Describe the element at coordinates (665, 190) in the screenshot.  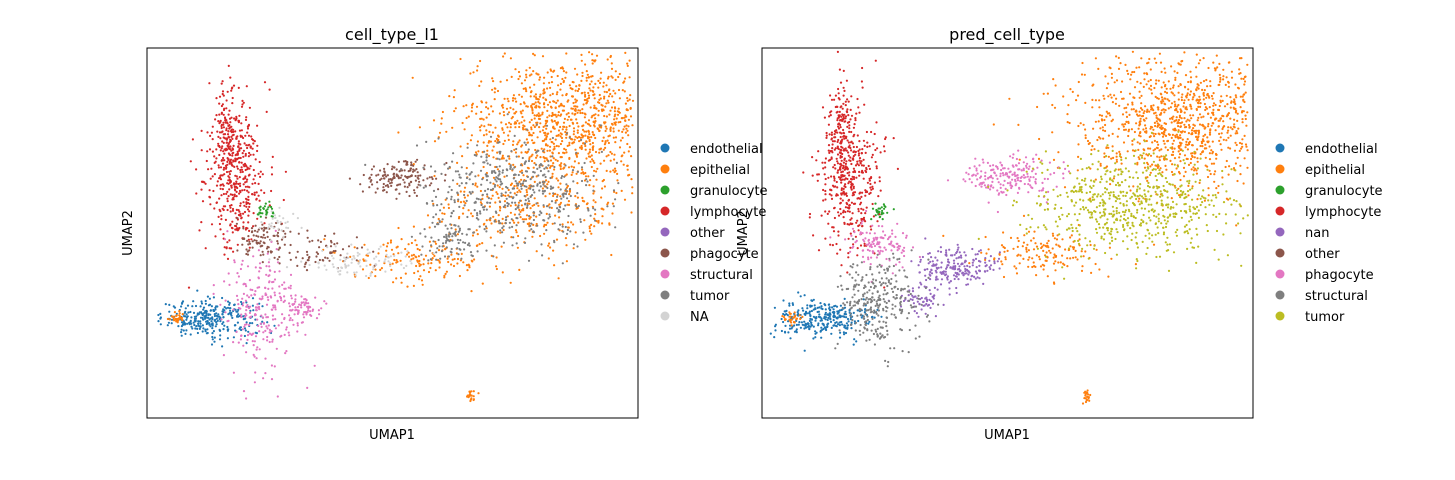
I see `legend-marker` at that location.